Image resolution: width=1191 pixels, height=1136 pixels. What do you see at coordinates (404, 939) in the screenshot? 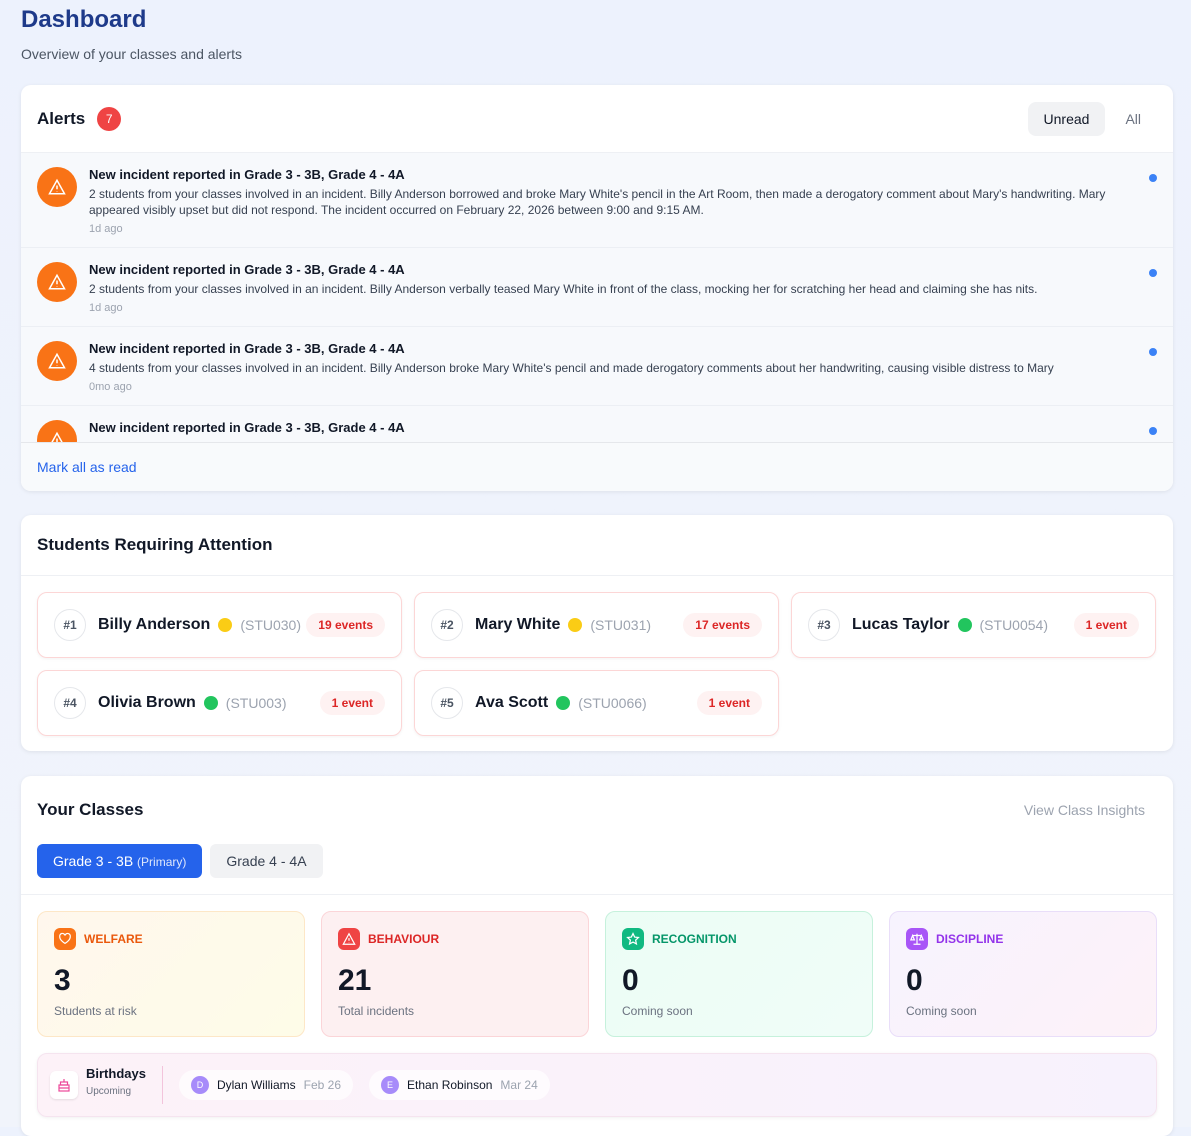
I see `stat-label: BEHAVIOUR` at bounding box center [404, 939].